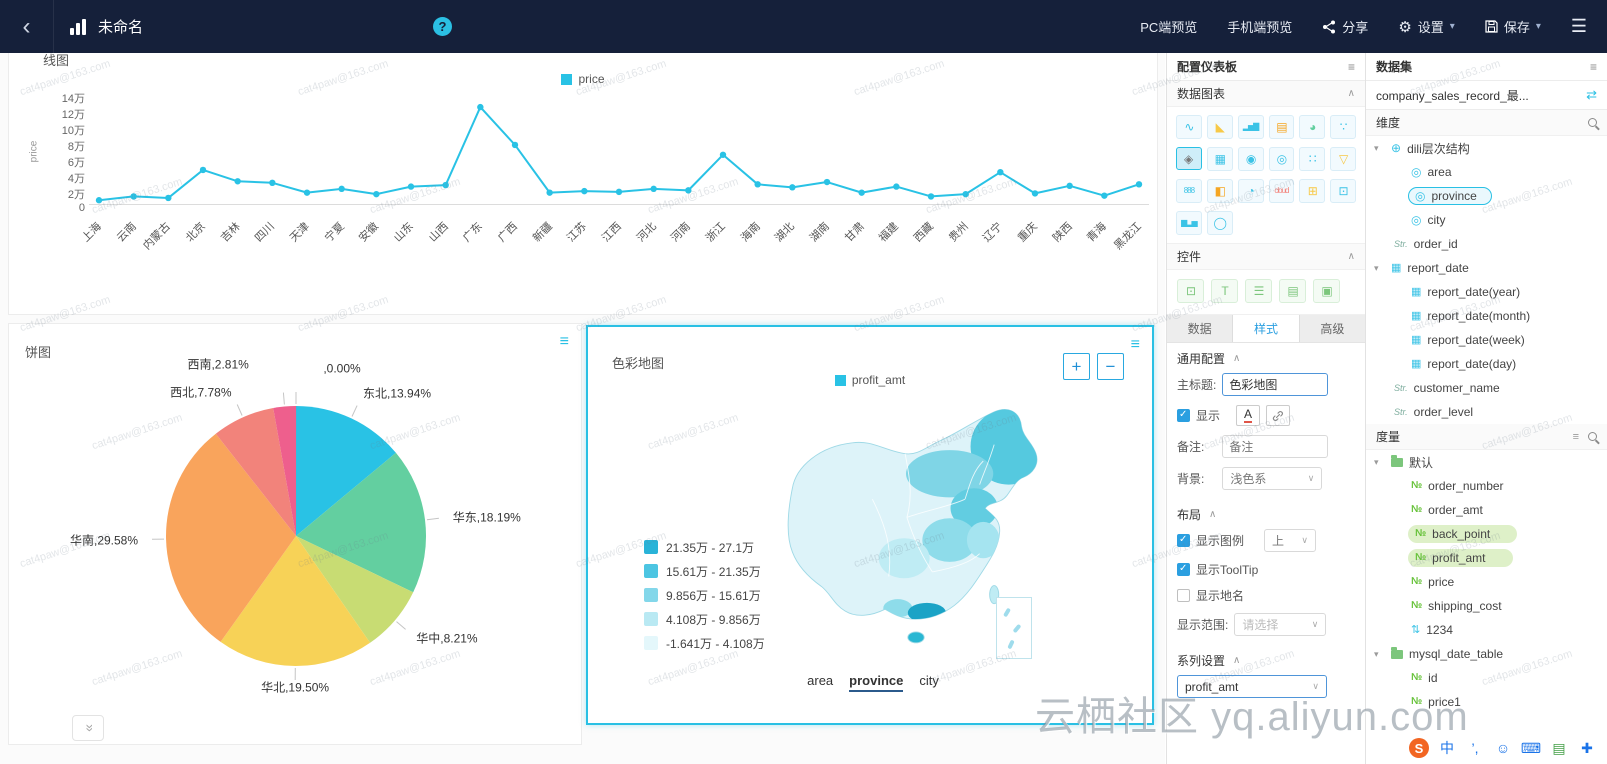  I want to click on wordcloud-chart-icon: cloud, so click(1281, 191).